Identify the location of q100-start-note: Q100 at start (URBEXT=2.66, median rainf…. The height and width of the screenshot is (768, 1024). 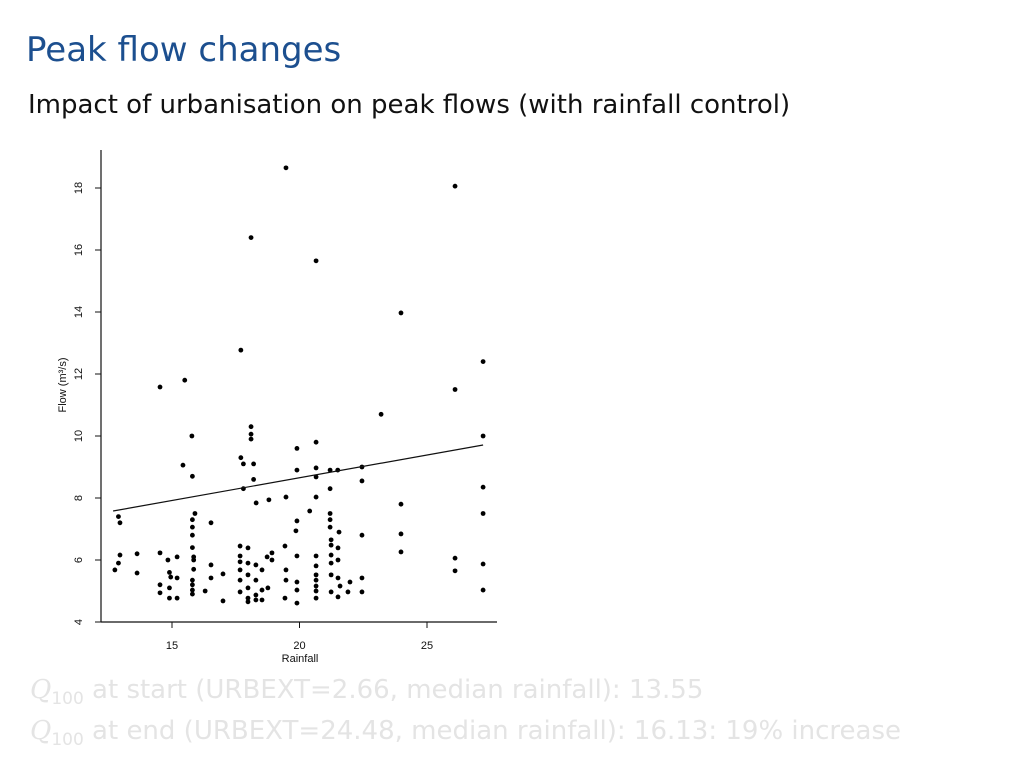
(366, 692).